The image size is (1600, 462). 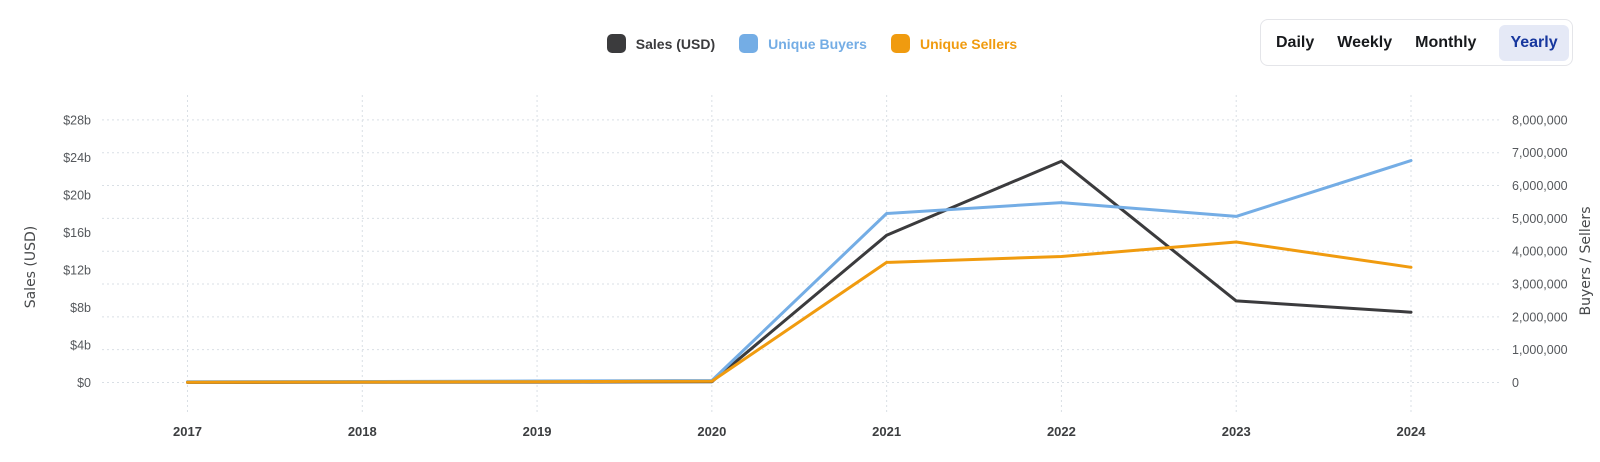 What do you see at coordinates (1364, 43) in the screenshot?
I see `range-button-weekly: Weekly` at bounding box center [1364, 43].